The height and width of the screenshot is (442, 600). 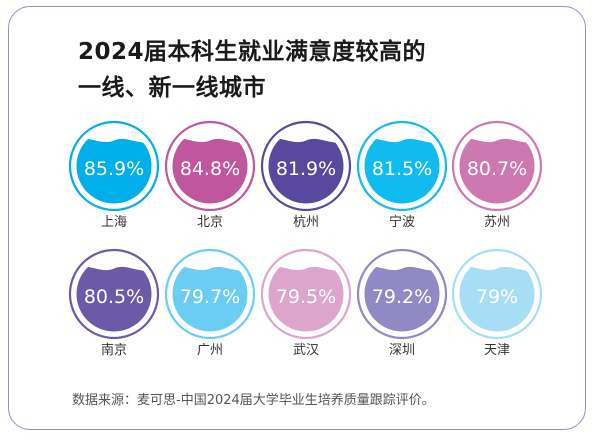 I want to click on city-bubble: 79.5% 武汉, so click(x=306, y=303).